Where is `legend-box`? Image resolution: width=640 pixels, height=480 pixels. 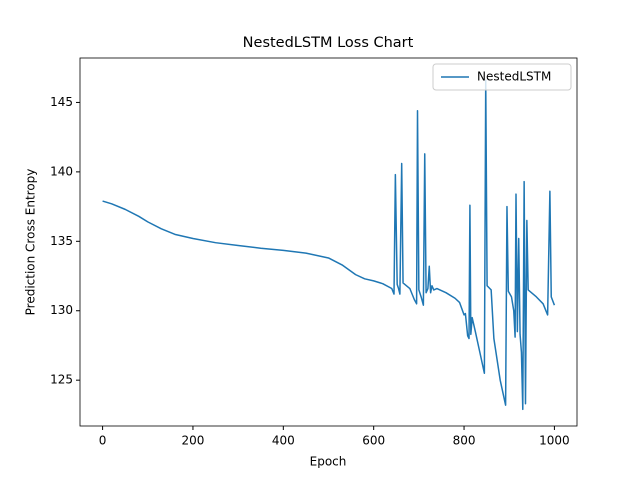
legend-box is located at coordinates (502, 77).